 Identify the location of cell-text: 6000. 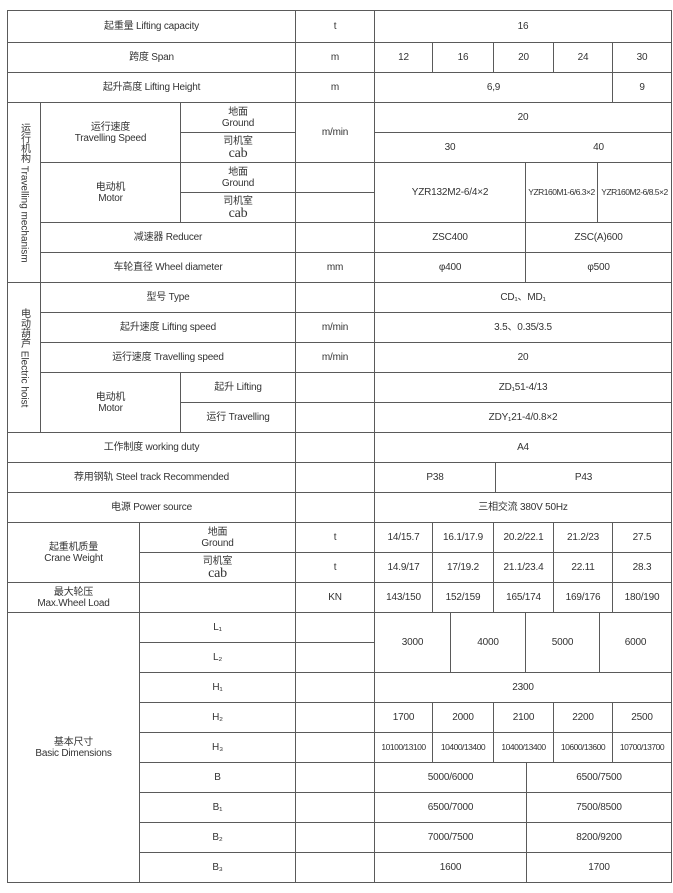
(635, 642).